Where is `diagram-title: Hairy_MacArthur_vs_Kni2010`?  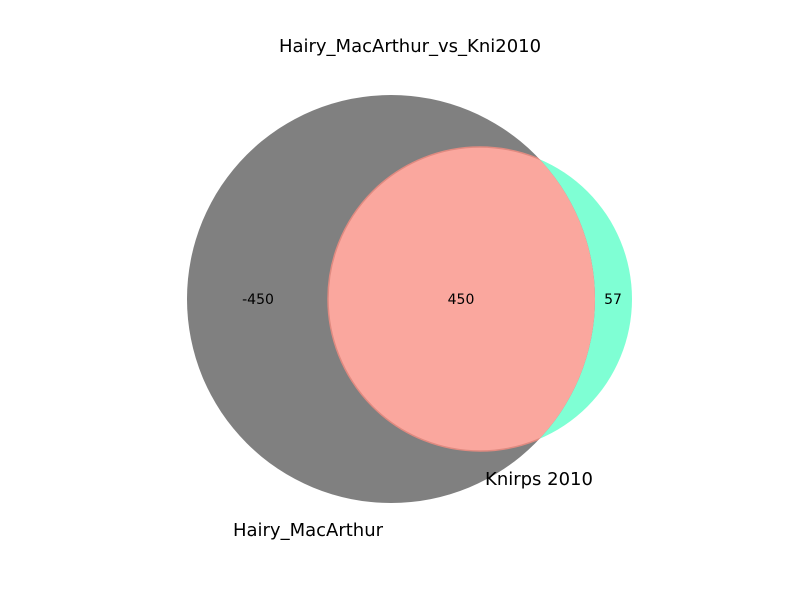 diagram-title: Hairy_MacArthur_vs_Kni2010 is located at coordinates (410, 46).